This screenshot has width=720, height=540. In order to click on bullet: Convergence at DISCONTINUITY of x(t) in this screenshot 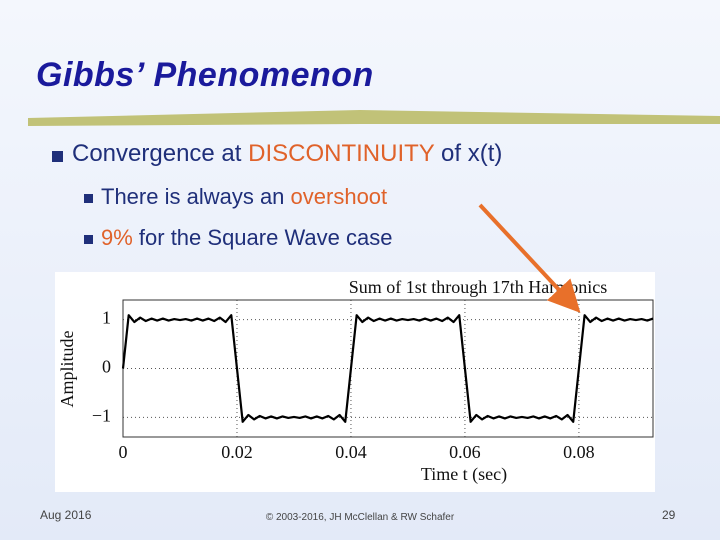, I will do `click(287, 154)`.